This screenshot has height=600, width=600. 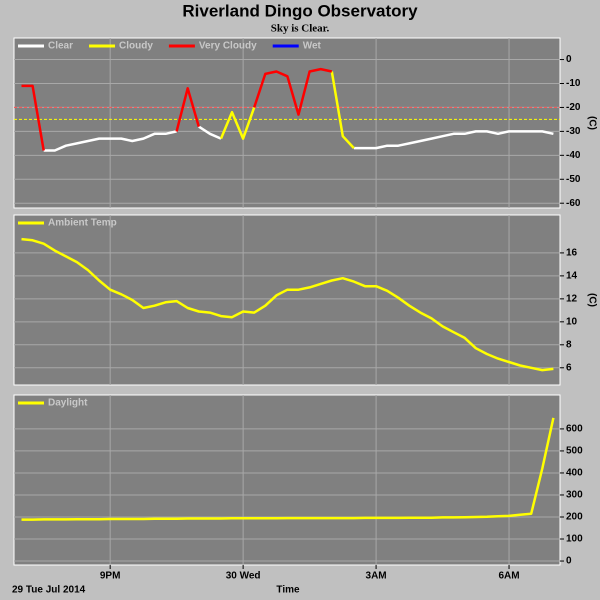 What do you see at coordinates (68, 403) in the screenshot?
I see `legend-label: Daylight` at bounding box center [68, 403].